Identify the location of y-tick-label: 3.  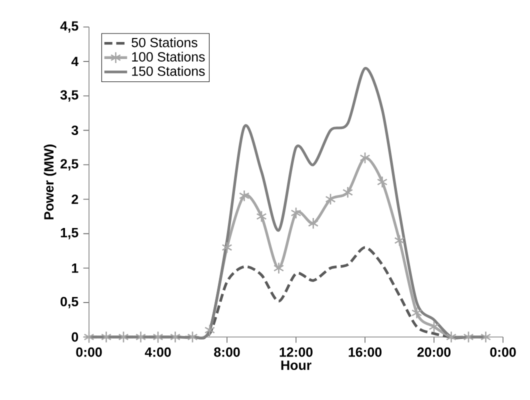
(75, 131).